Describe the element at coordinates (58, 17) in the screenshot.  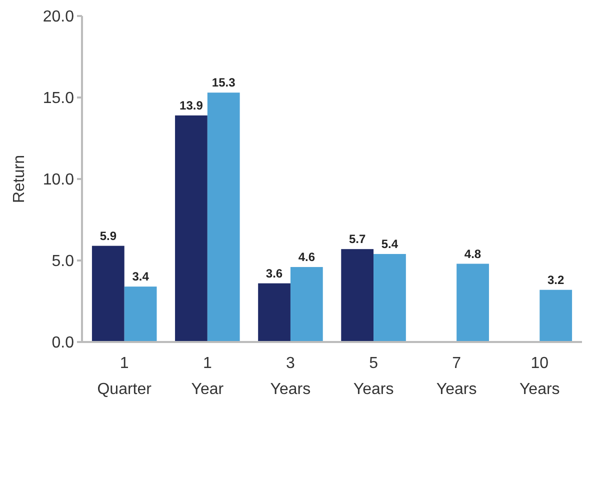
I see `y-tick-label: 20.0` at that location.